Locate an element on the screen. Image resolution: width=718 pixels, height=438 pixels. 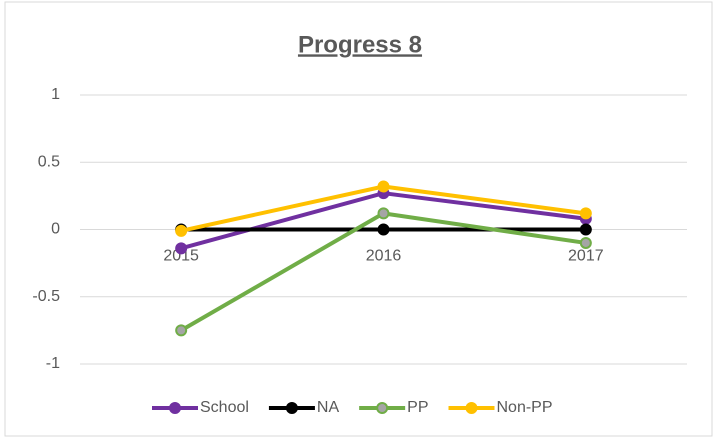
y-tick-label: -0.5 is located at coordinates (46, 296).